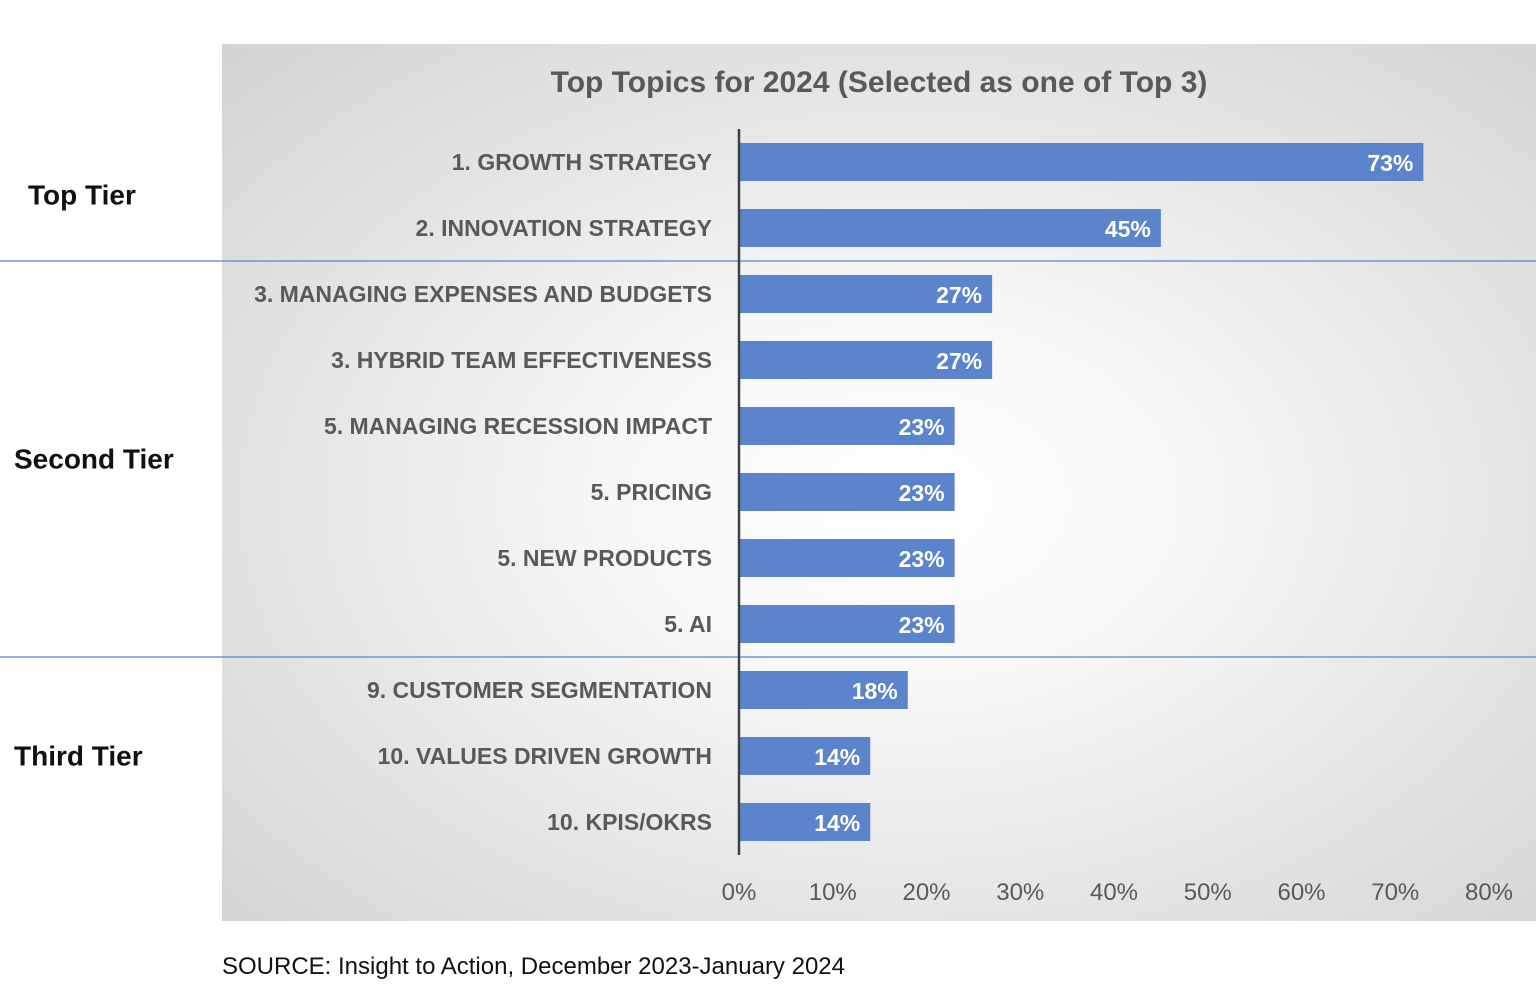  What do you see at coordinates (629, 822) in the screenshot?
I see `category-label: 10. KPIS/OKRS` at bounding box center [629, 822].